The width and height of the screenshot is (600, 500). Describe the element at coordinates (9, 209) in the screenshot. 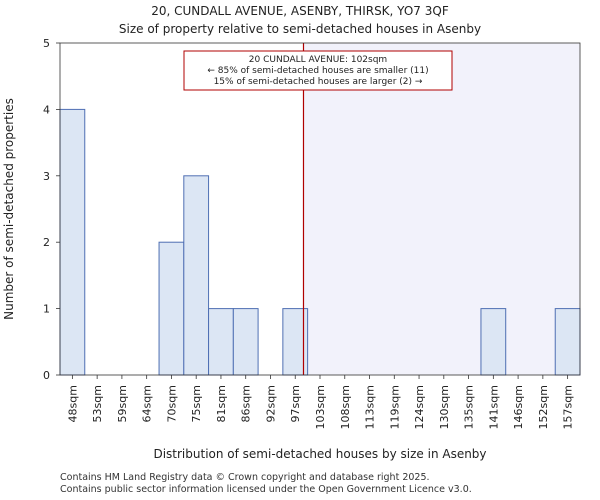

I see `y-axis-label: Number of semi-detached properties` at that location.